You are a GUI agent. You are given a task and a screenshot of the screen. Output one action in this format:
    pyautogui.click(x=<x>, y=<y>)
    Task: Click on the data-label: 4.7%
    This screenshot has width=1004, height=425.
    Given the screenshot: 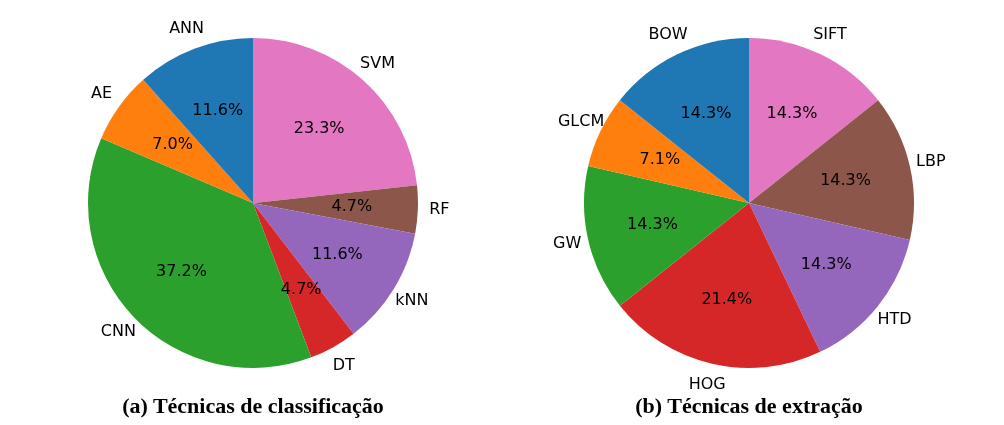 What is the action you would take?
    pyautogui.click(x=352, y=206)
    